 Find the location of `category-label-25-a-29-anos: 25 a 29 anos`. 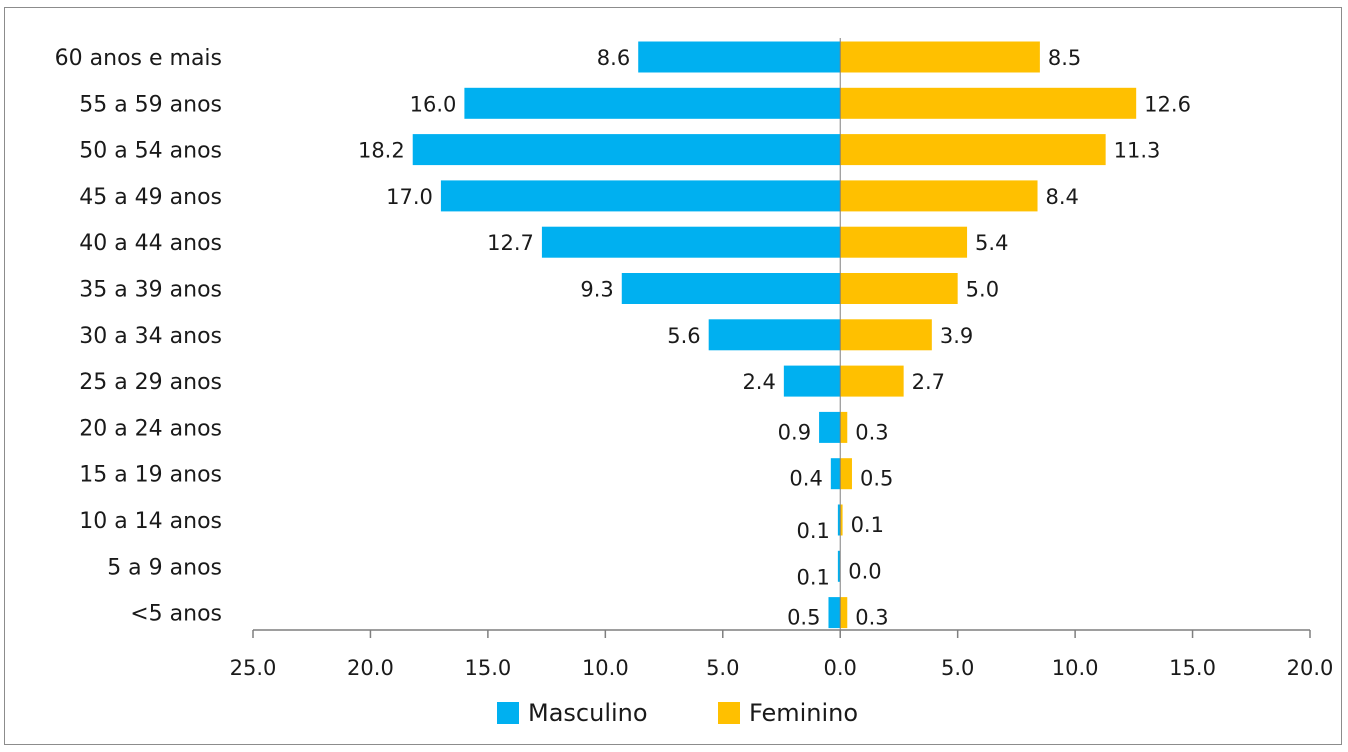

category-label-25-a-29-anos: 25 a 29 anos is located at coordinates (150, 382).